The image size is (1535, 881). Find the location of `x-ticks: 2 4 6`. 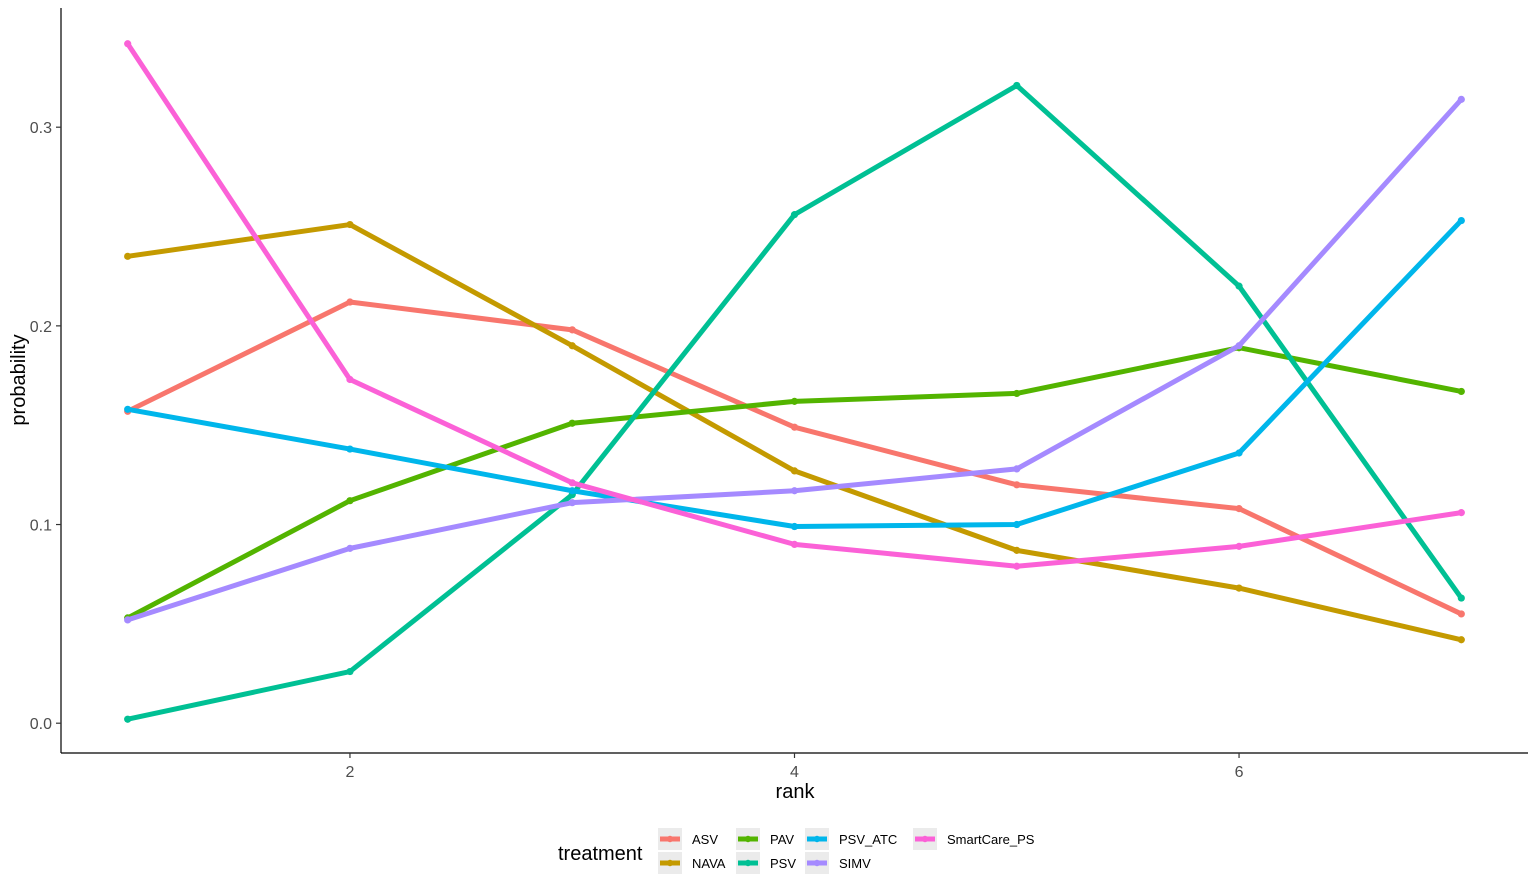

x-ticks: 2 4 6 is located at coordinates (795, 767).